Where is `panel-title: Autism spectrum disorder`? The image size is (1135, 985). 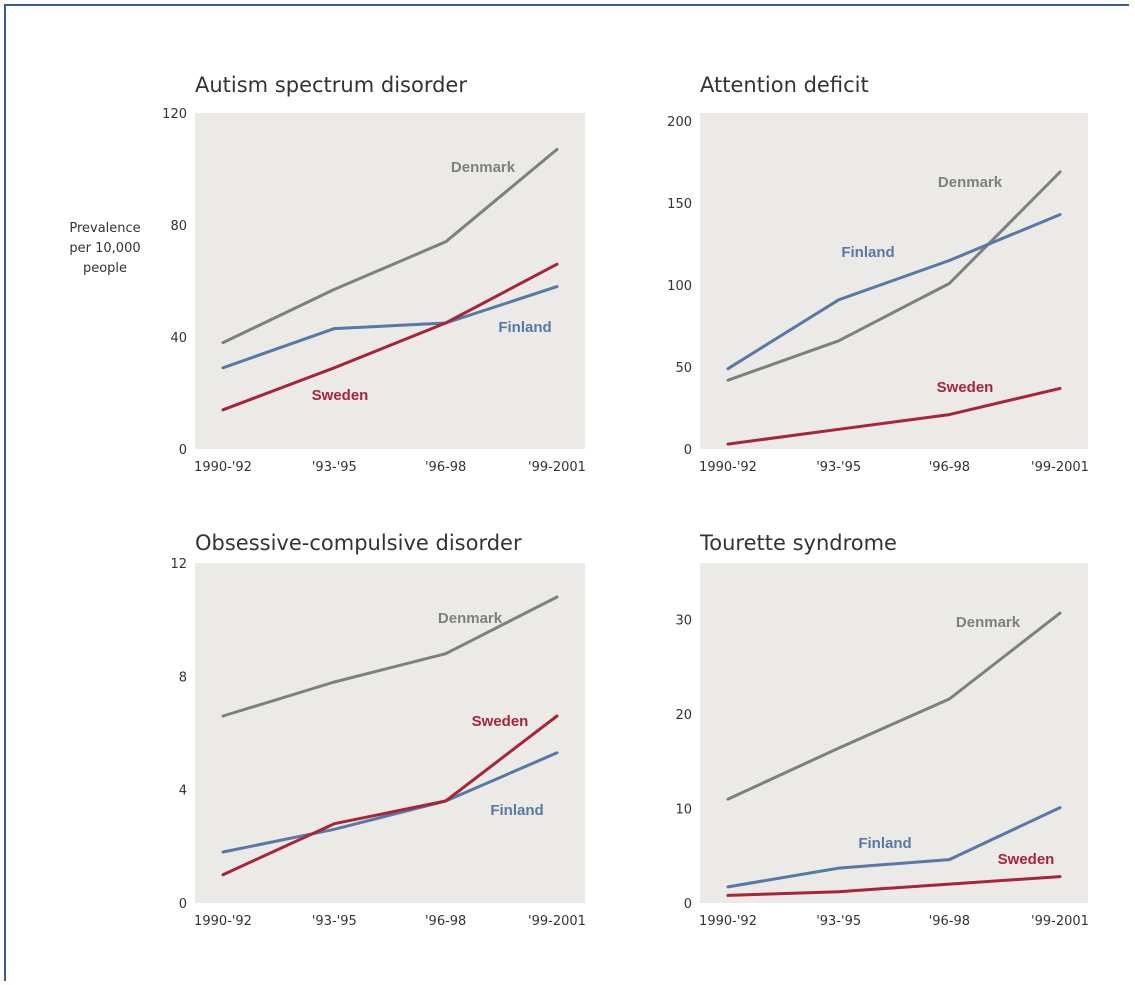
panel-title: Autism spectrum disorder is located at coordinates (331, 85).